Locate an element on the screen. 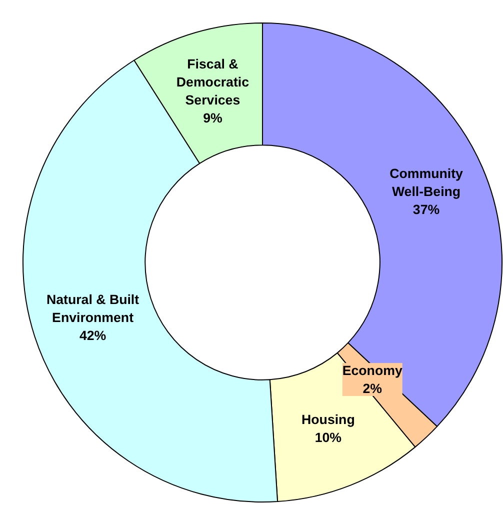 This screenshot has width=503, height=510. data-label: 9% is located at coordinates (212, 118).